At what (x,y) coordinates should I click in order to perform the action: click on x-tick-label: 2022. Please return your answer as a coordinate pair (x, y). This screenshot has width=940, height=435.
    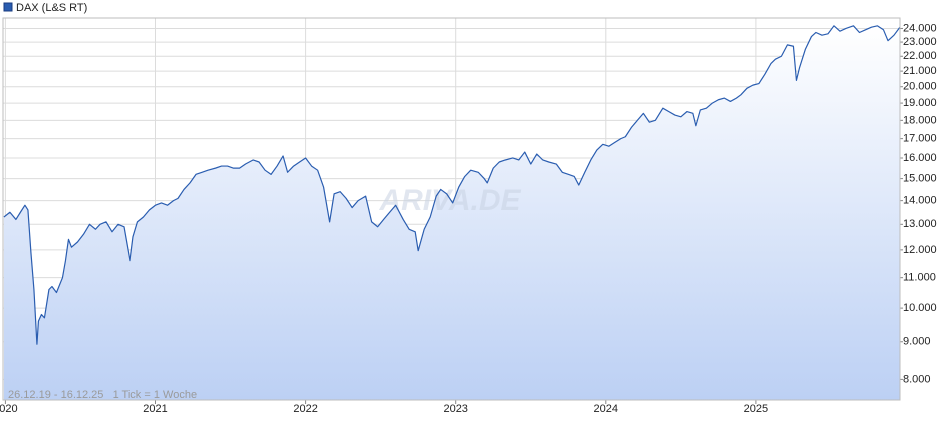
    Looking at the image, I should click on (305, 409).